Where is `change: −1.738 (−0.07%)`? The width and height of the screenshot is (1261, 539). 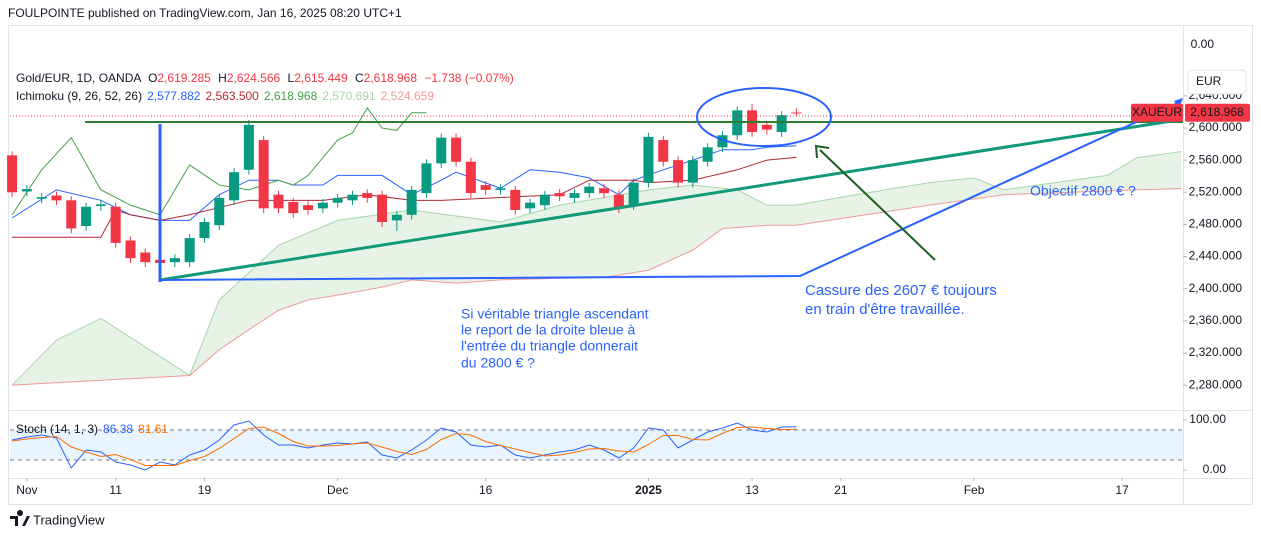 change: −1.738 (−0.07%) is located at coordinates (468, 78).